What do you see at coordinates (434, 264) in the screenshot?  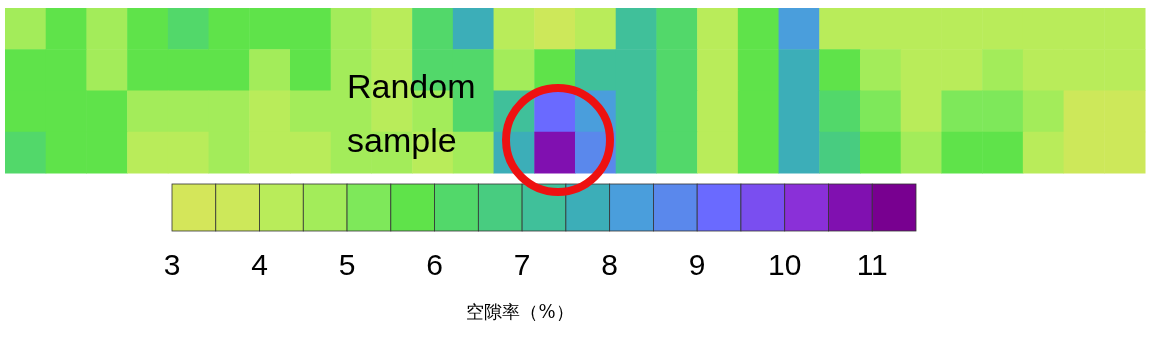 I see `color-bar-label: 6` at bounding box center [434, 264].